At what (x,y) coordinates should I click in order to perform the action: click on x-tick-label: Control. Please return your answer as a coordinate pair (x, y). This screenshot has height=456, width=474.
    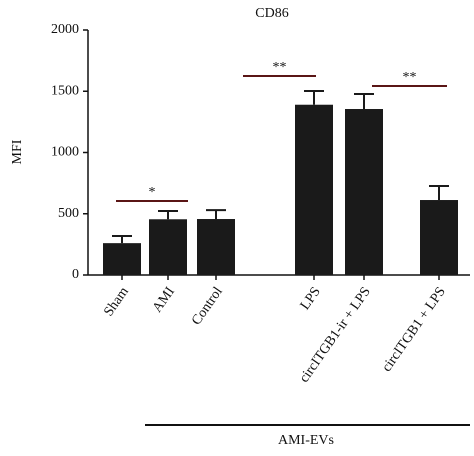
    Looking at the image, I should click on (207, 306).